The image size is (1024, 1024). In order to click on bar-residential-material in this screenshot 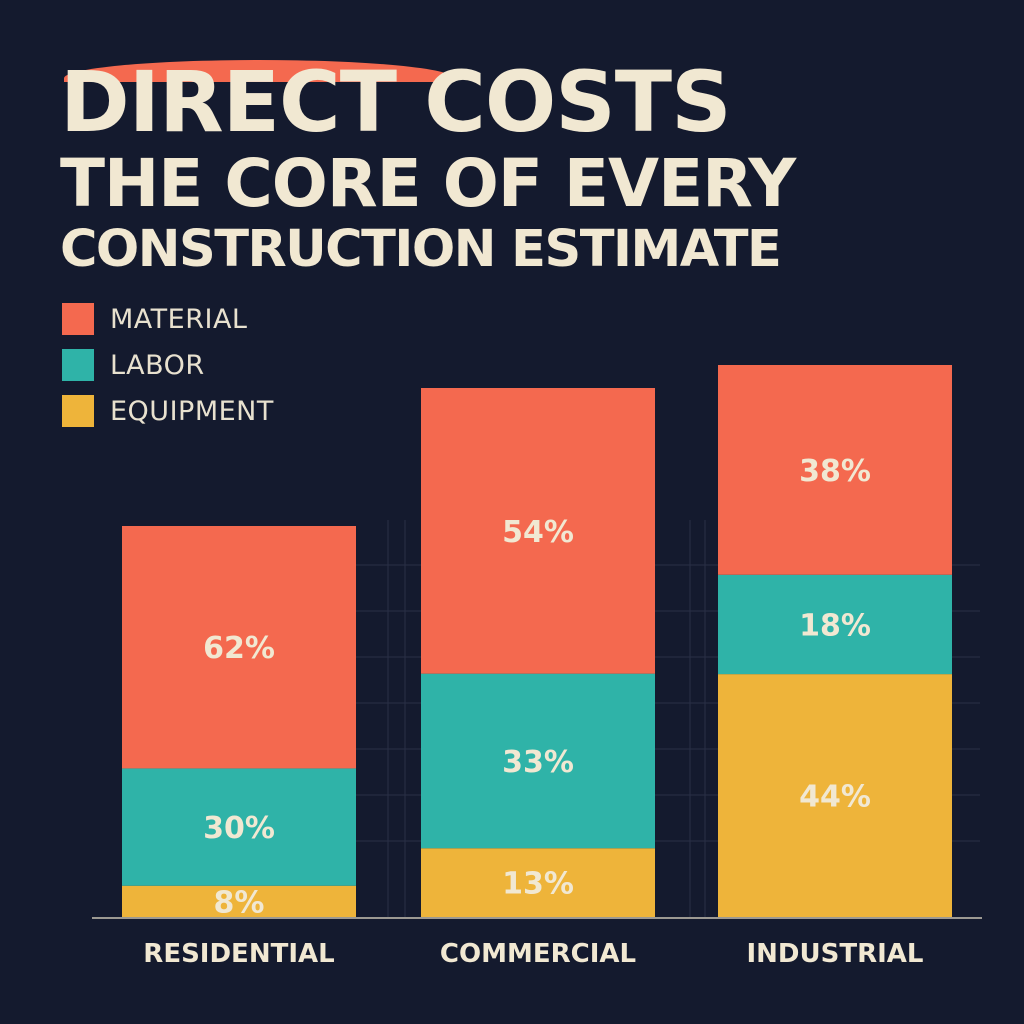, I will do `click(239, 647)`.